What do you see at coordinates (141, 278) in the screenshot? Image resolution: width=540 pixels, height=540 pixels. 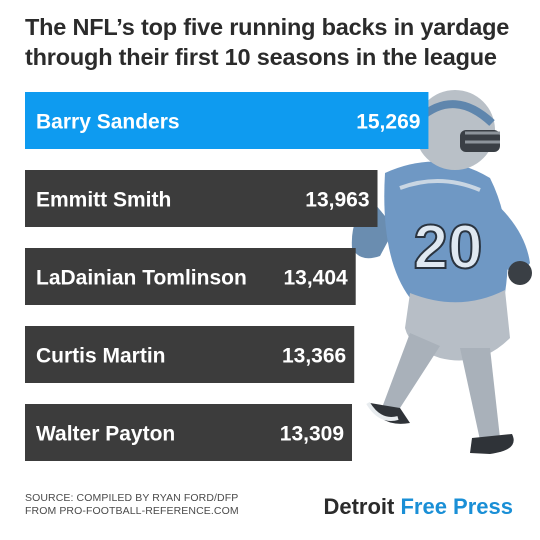 I see `bar-label: LaDainian Tomlinson` at bounding box center [141, 278].